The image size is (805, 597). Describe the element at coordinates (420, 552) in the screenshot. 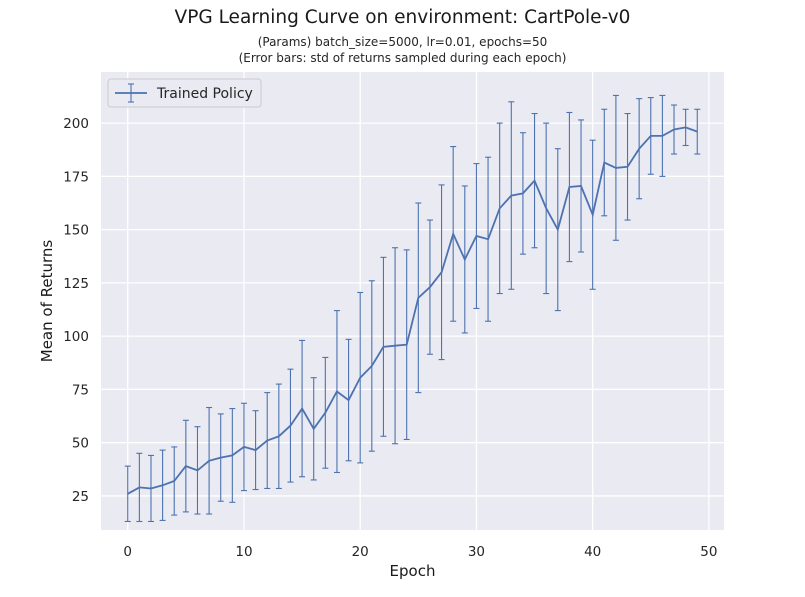

I see `x-axis-ticks: 0 10 20 30 40 50` at that location.